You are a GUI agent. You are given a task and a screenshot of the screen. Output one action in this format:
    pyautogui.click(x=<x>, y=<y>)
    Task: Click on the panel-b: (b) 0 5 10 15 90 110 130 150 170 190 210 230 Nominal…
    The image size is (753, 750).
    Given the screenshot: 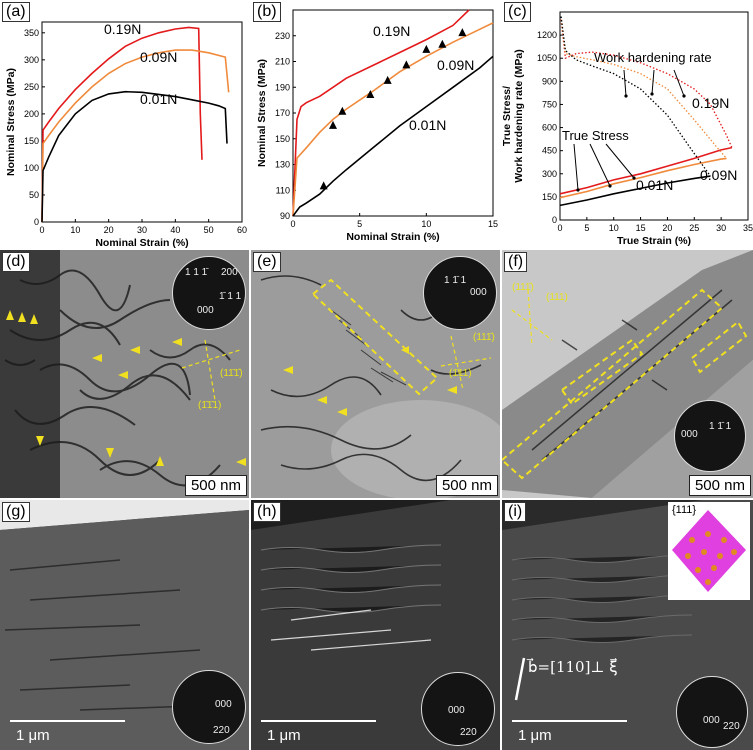 What is the action you would take?
    pyautogui.click(x=375, y=124)
    